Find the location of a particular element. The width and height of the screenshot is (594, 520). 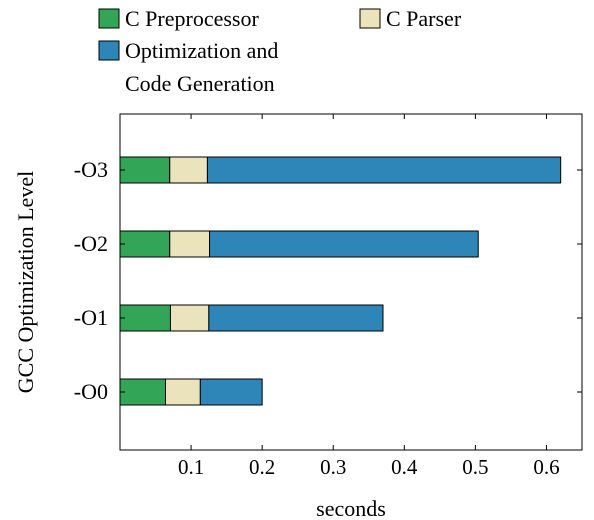

x-tick-label: 0.1 is located at coordinates (191, 467).